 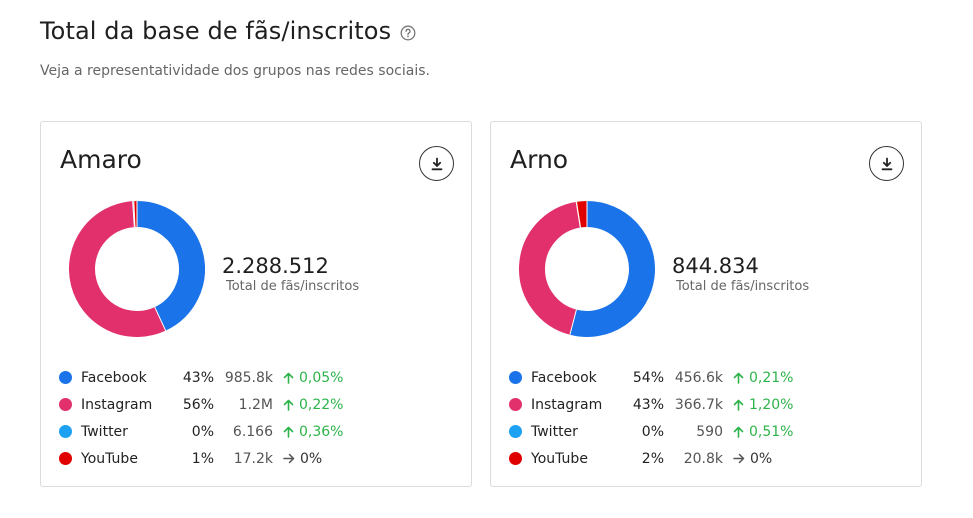 I want to click on card-title: Arno, so click(x=539, y=159).